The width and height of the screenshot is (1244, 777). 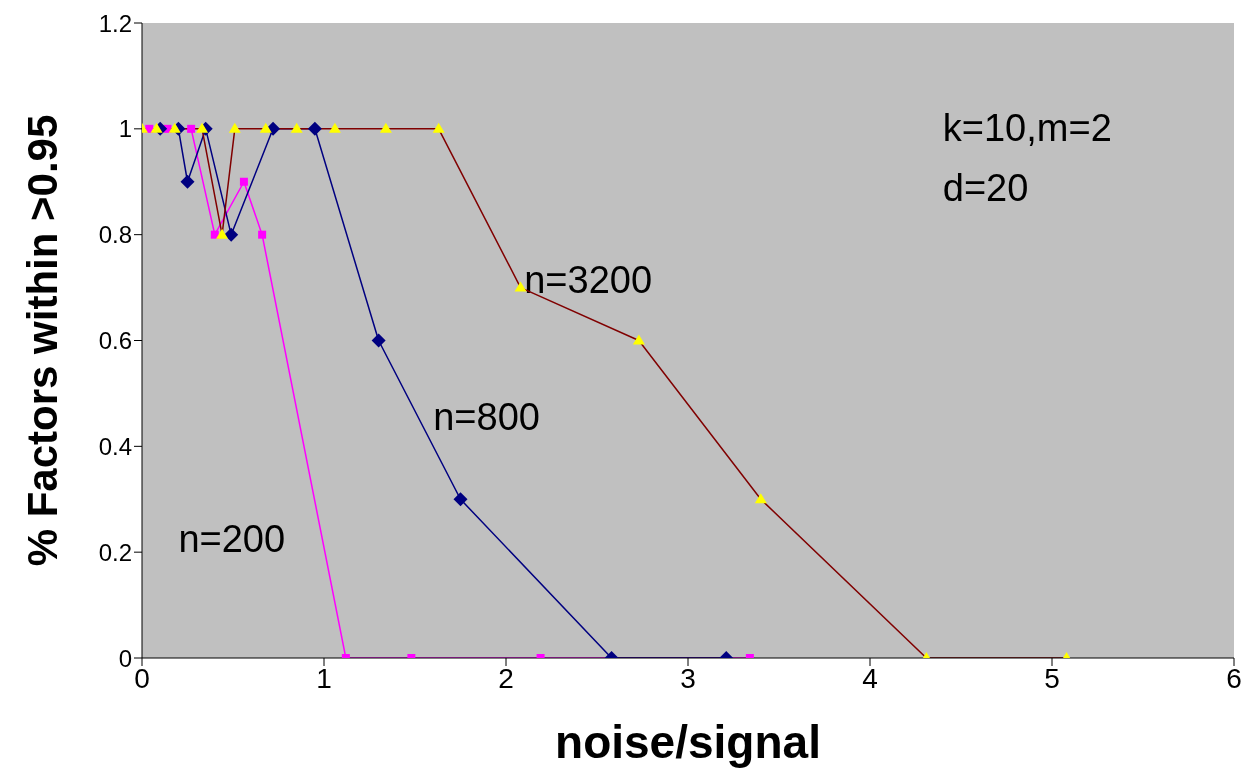 What do you see at coordinates (985, 187) in the screenshot?
I see `annotation: d=20` at bounding box center [985, 187].